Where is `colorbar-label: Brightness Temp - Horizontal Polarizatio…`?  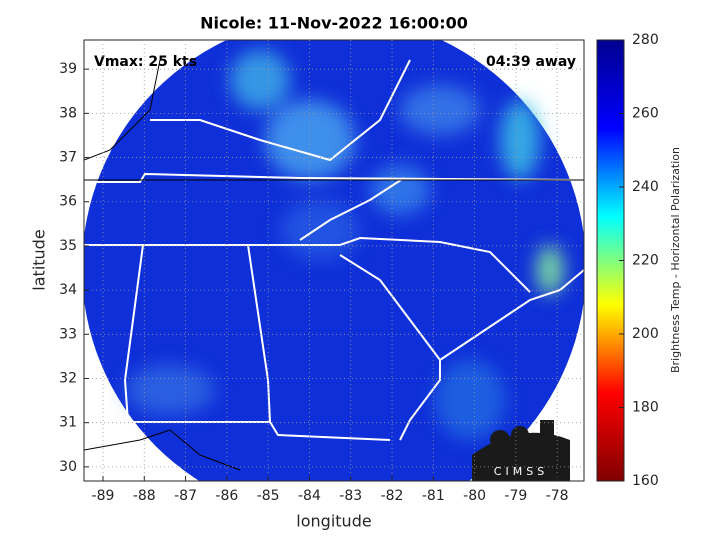
colorbar-label: Brightness Temp - Horizontal Polarizatio… is located at coordinates (675, 260).